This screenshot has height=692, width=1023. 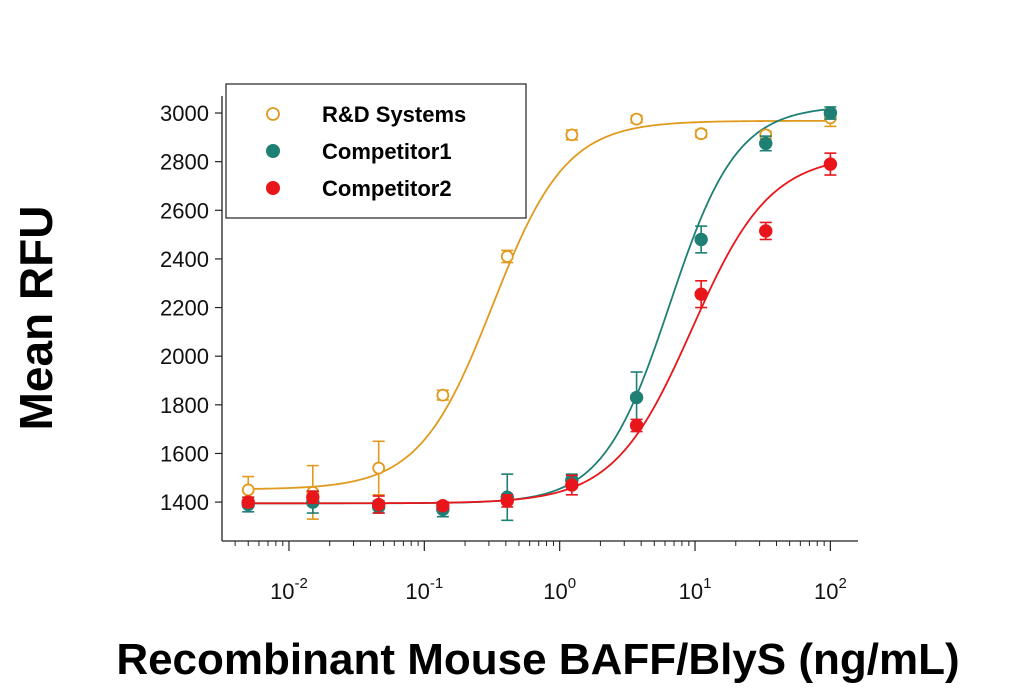 I want to click on y-tick-label: 2800, so click(x=184, y=162).